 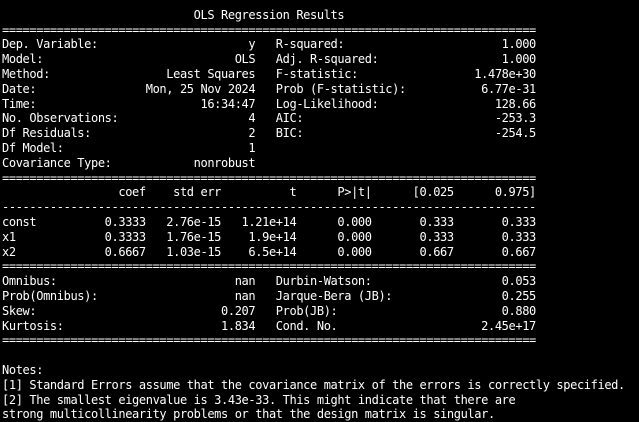 I want to click on notes-heading: Notes:, so click(x=23, y=369).